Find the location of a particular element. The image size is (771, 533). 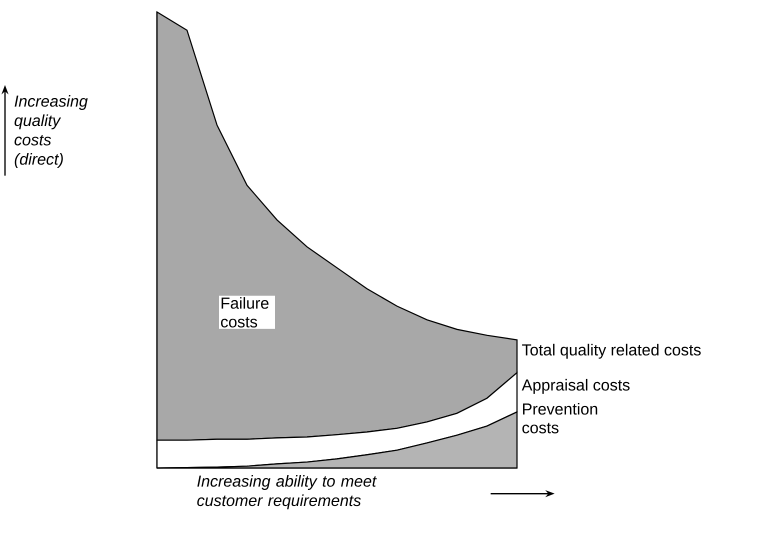

x-axis-title: Increasing ability to meet customer requirements is located at coordinates (287, 492).